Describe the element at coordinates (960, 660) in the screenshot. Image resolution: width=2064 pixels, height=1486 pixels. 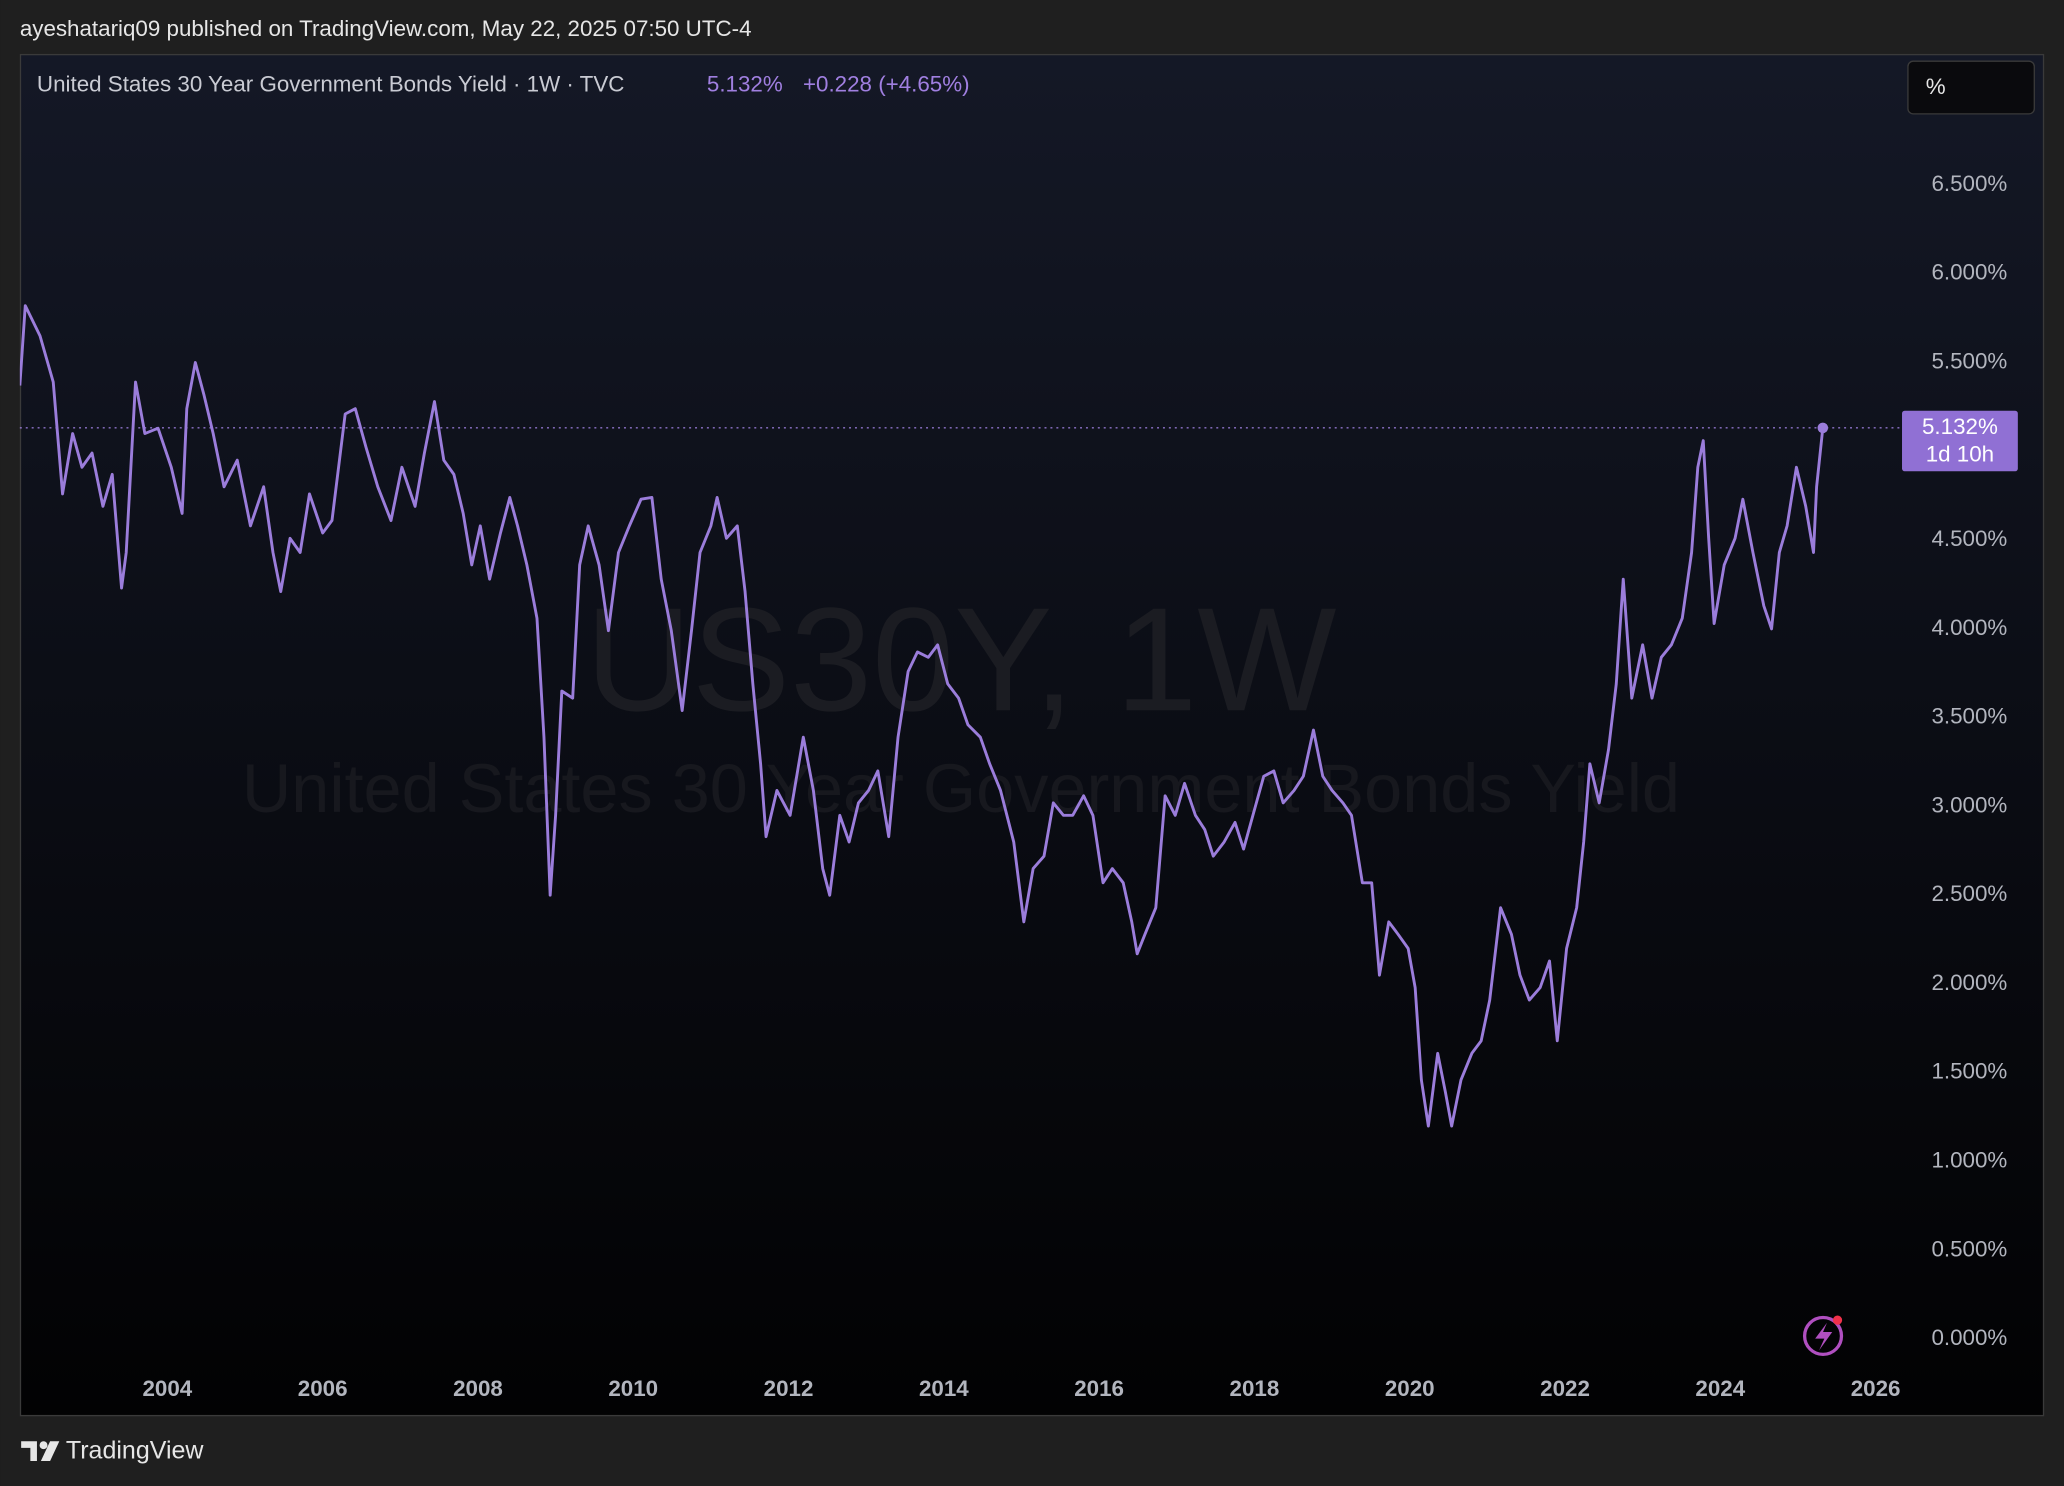
I see `watermark-symbol: US30Y, 1W` at that location.